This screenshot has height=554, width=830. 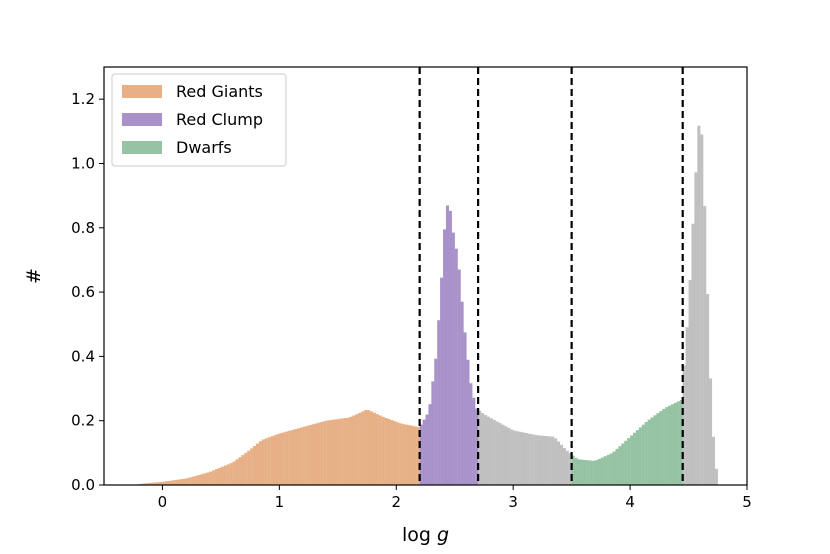 I want to click on legend: Red Giants Red Clump Dwarfs, so click(x=199, y=120).